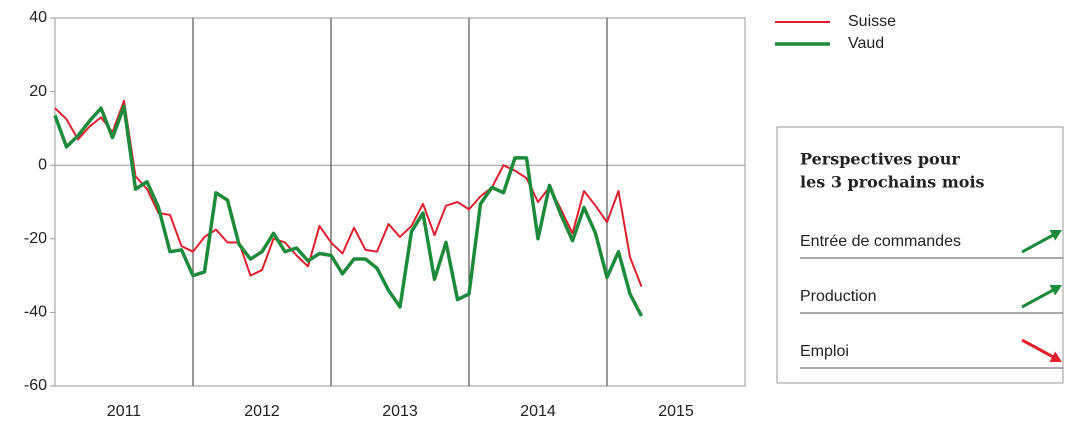 This screenshot has width=1067, height=423. Describe the element at coordinates (35, 385) in the screenshot. I see `y-tick-label: -60` at that location.